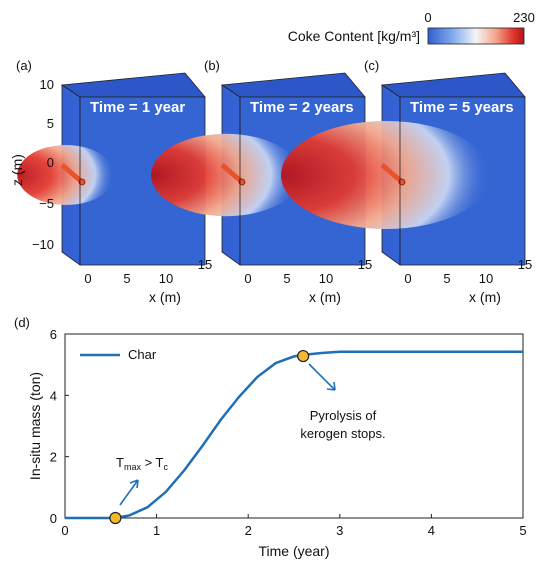 This screenshot has width=550, height=570. What do you see at coordinates (53, 334) in the screenshot?
I see `y-tick-label: 6` at bounding box center [53, 334].